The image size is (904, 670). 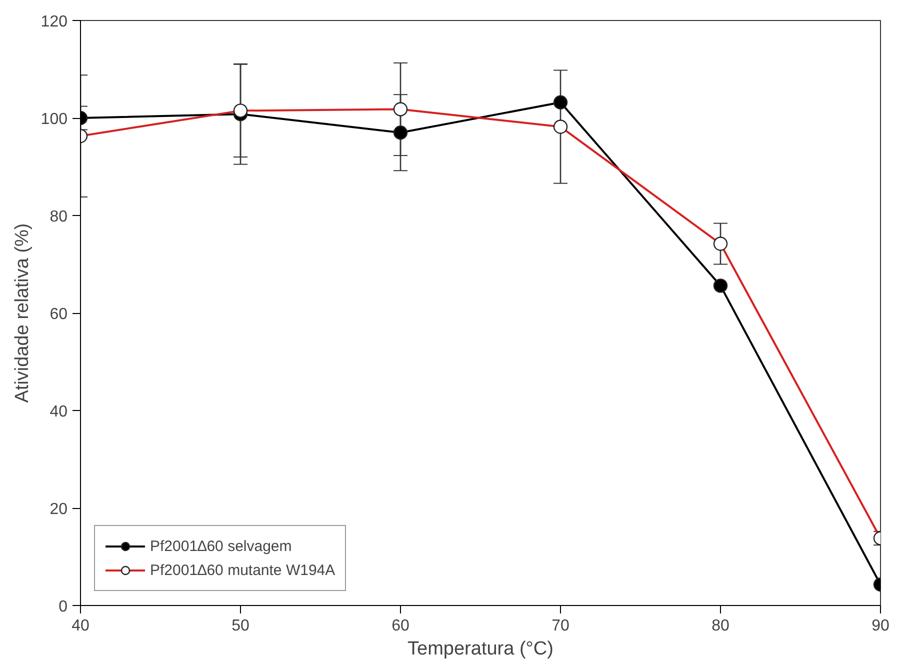 I want to click on y-tick-label: 0, so click(x=63, y=607).